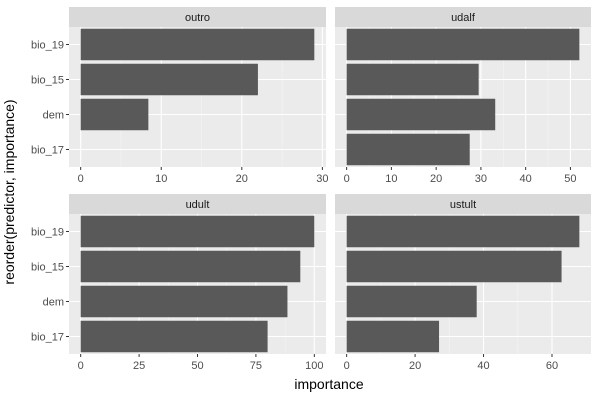  I want to click on bar-ustult-dem, so click(411, 301).